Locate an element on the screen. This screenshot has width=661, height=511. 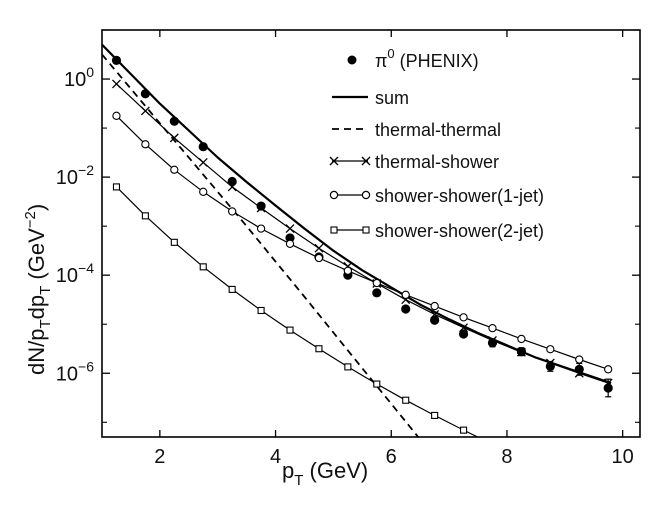
x-tick-label: 6 is located at coordinates (391, 457).